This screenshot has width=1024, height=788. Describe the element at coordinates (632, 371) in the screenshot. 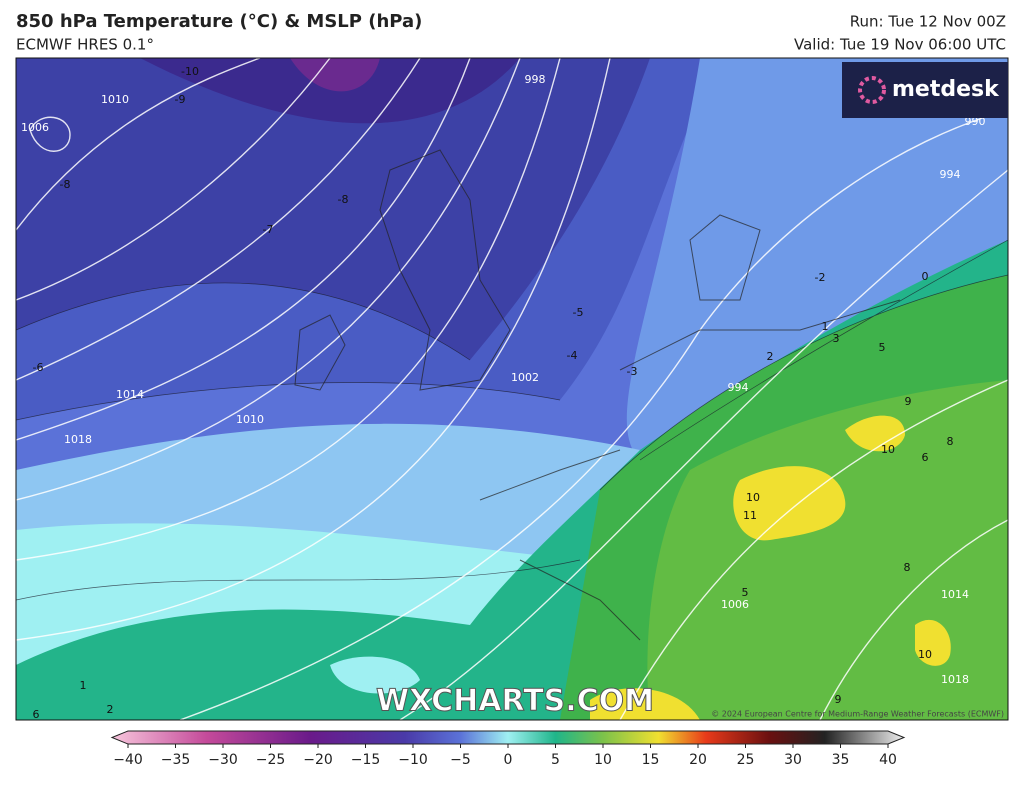

I see `temperature-label: -3` at that location.